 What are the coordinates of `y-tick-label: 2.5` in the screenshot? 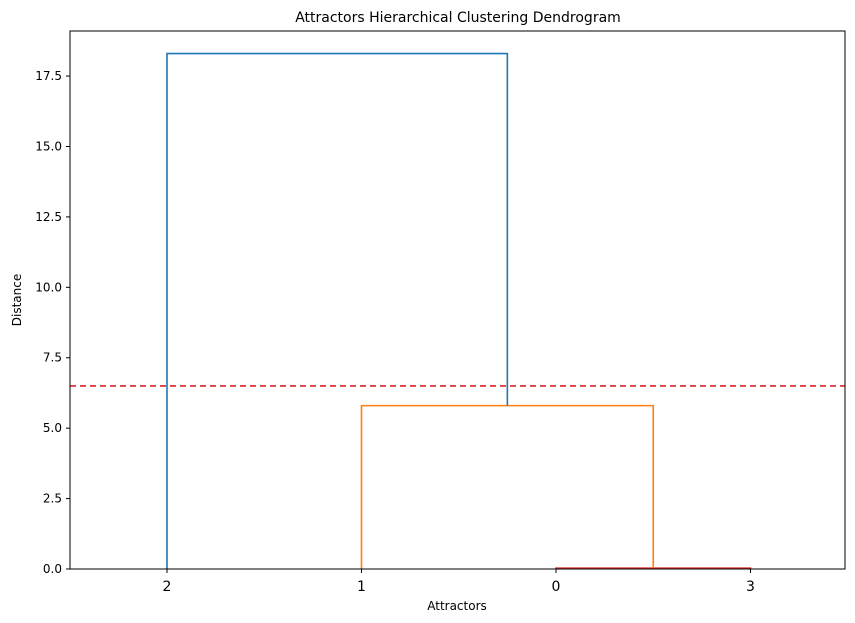 It's located at (52, 499).